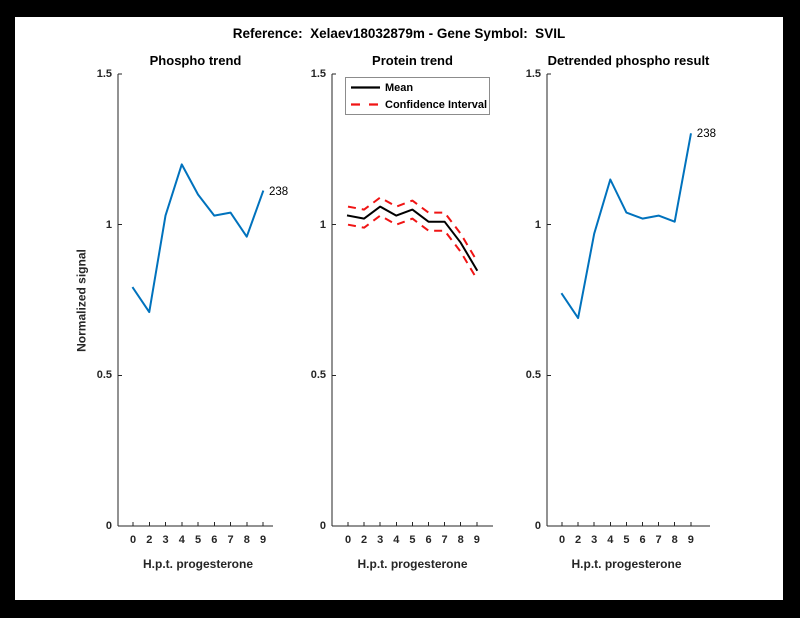 The image size is (800, 618). Describe the element at coordinates (436, 104) in the screenshot. I see `legend-label-confidence-interval: Confidence Interval` at that location.